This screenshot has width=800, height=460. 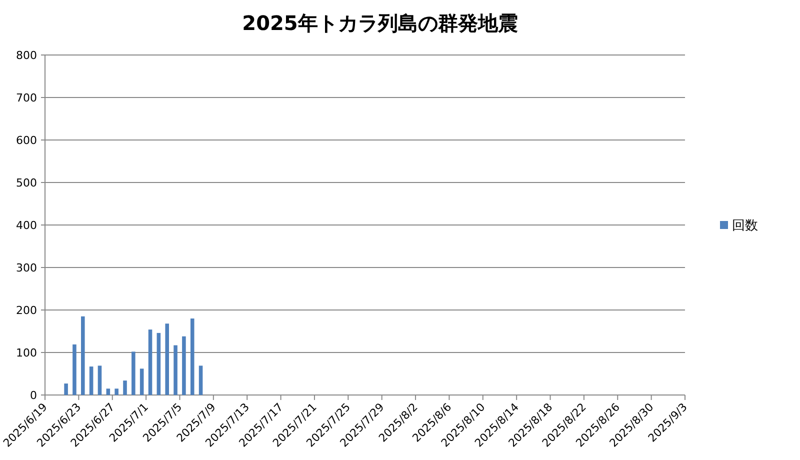 What do you see at coordinates (26, 55) in the screenshot?
I see `y-tick-label: 800` at bounding box center [26, 55].